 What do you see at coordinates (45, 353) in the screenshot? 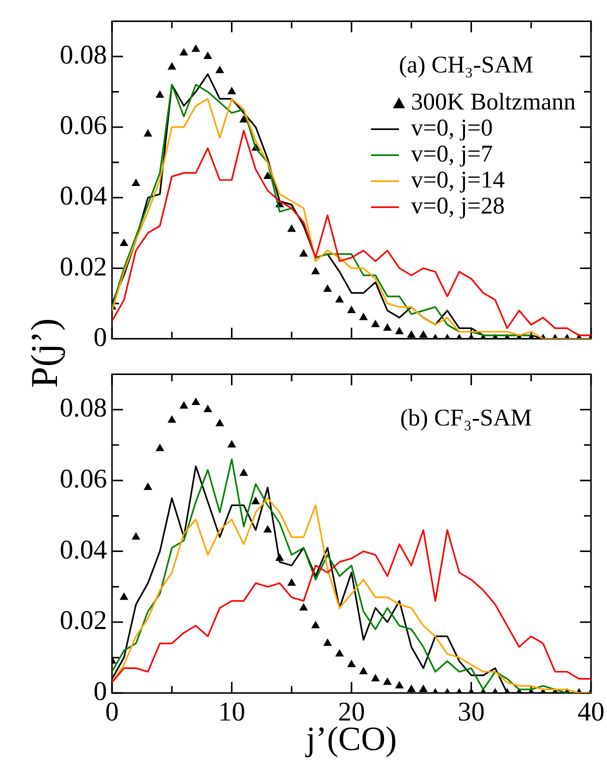
I see `y-axis-title: P(j’)` at bounding box center [45, 353].